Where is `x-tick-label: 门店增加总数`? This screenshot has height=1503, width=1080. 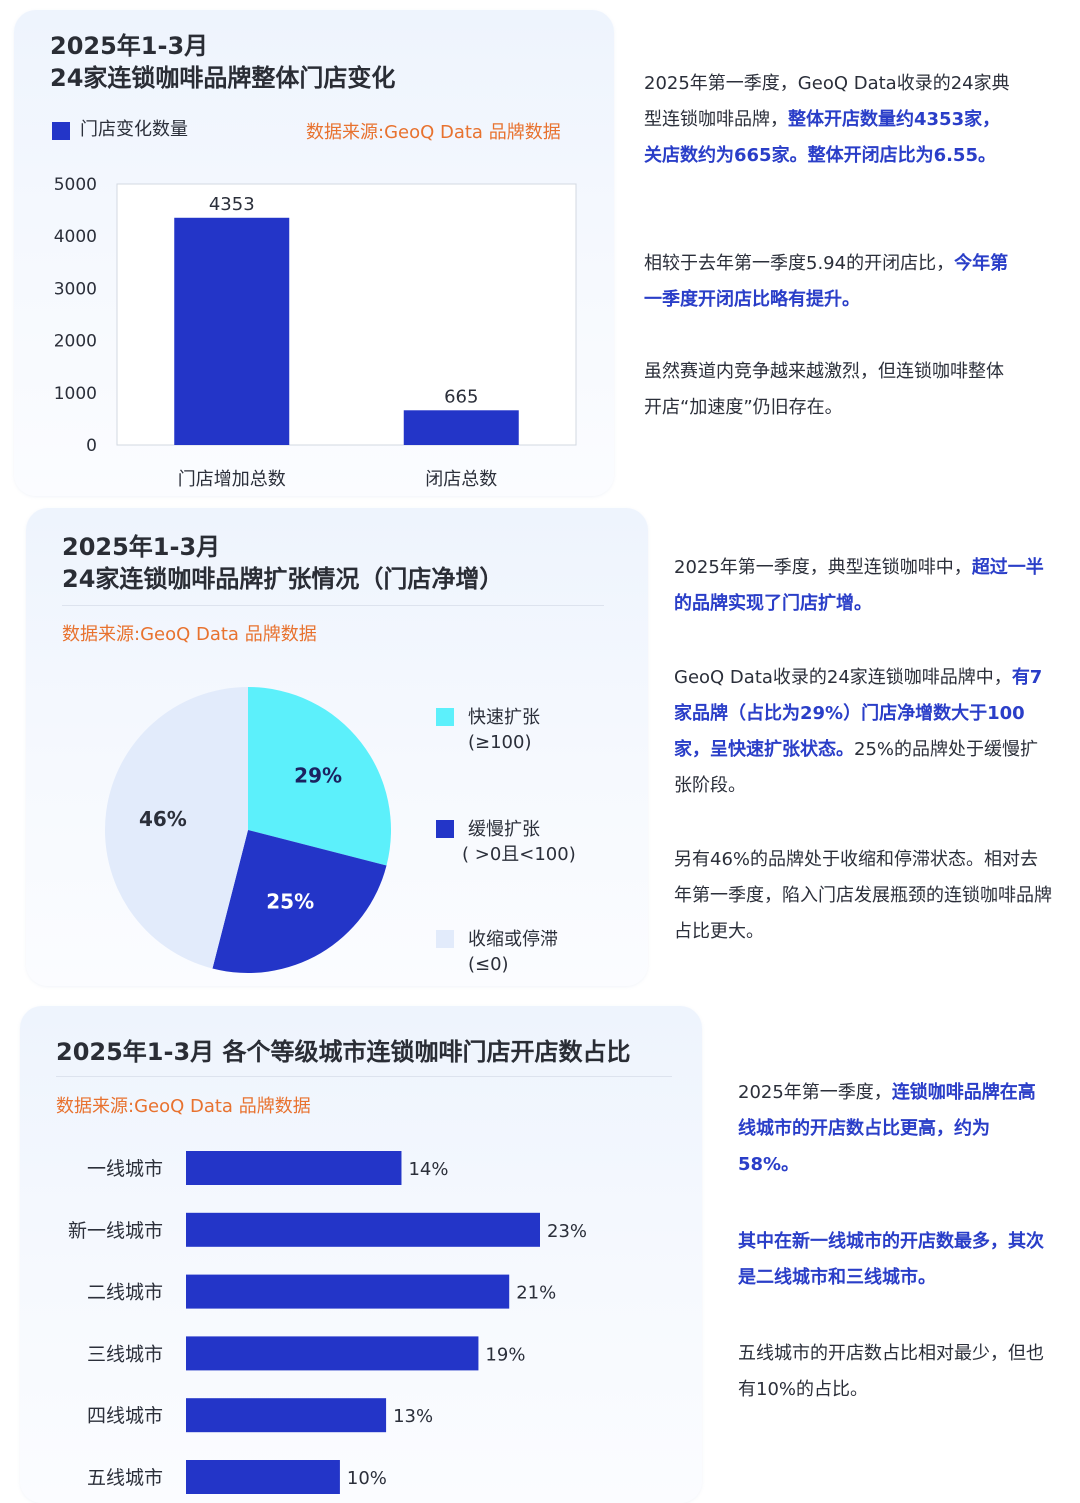 x-tick-label: 门店增加总数 is located at coordinates (232, 479).